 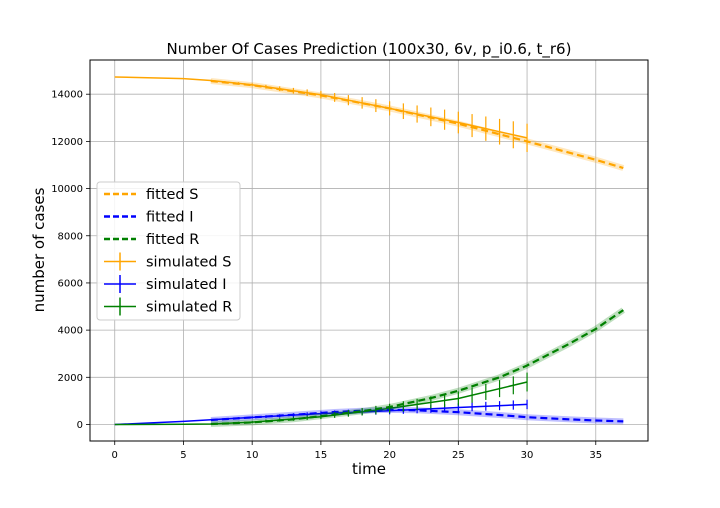 What do you see at coordinates (67, 189) in the screenshot?
I see `y-tick-label: 10000` at bounding box center [67, 189].